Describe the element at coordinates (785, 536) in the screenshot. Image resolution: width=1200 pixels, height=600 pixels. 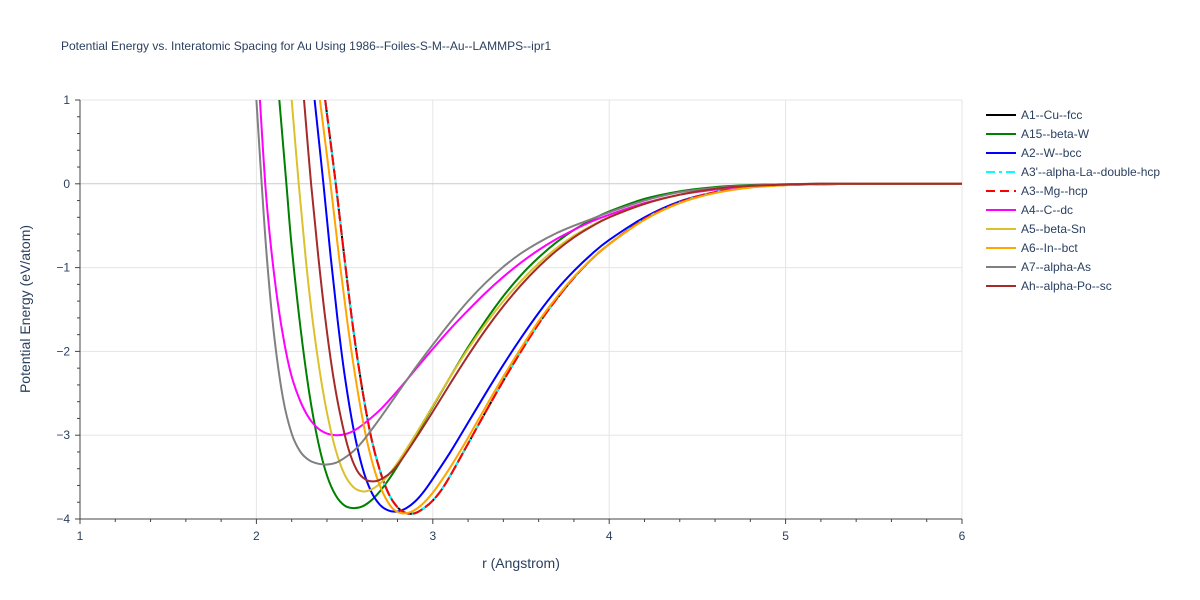
I see `x-tick-label: 5` at that location.